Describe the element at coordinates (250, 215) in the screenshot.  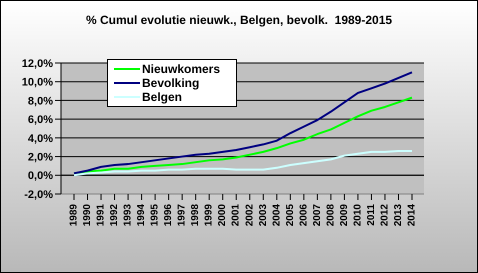
I see `x-tick-label: 2002` at that location.